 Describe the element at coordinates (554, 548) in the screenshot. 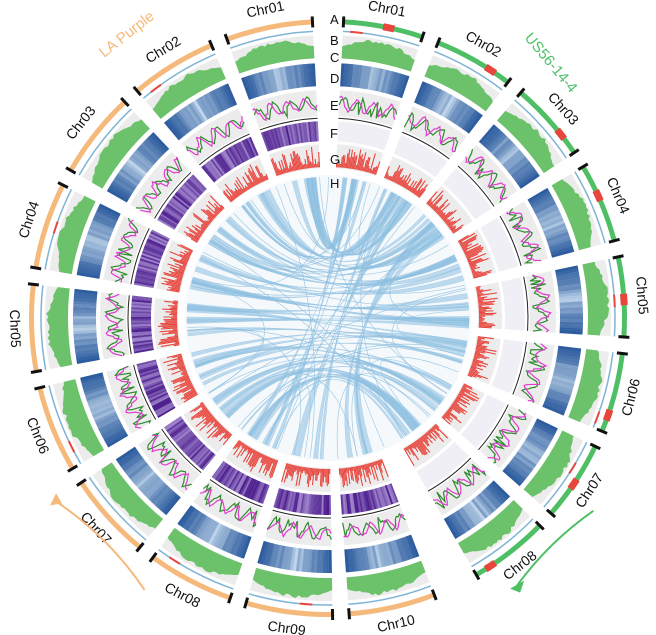

I see `direction-arrow-right` at that location.